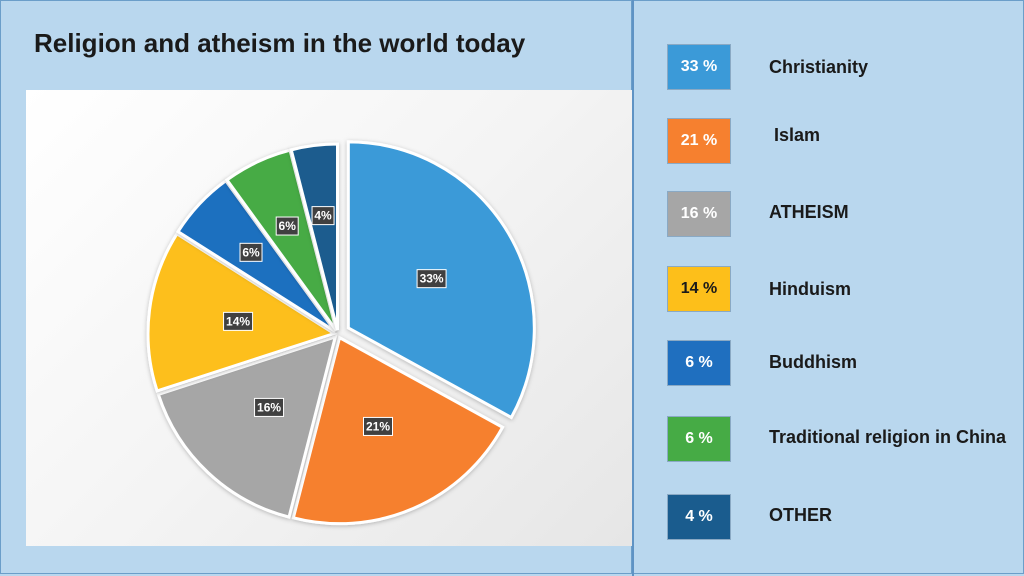 The image size is (1024, 576). I want to click on data-label-traditional-religion-in-china: 6%, so click(287, 226).